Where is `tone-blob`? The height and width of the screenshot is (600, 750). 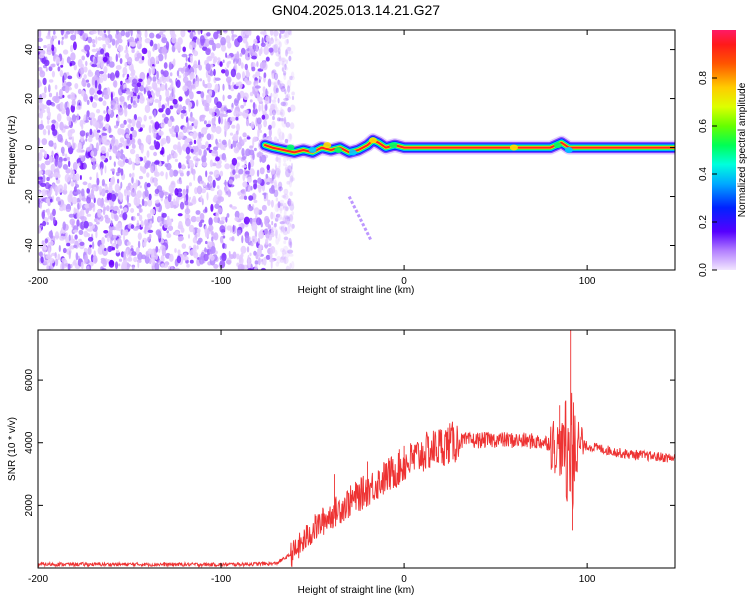 tone-blob is located at coordinates (568, 150).